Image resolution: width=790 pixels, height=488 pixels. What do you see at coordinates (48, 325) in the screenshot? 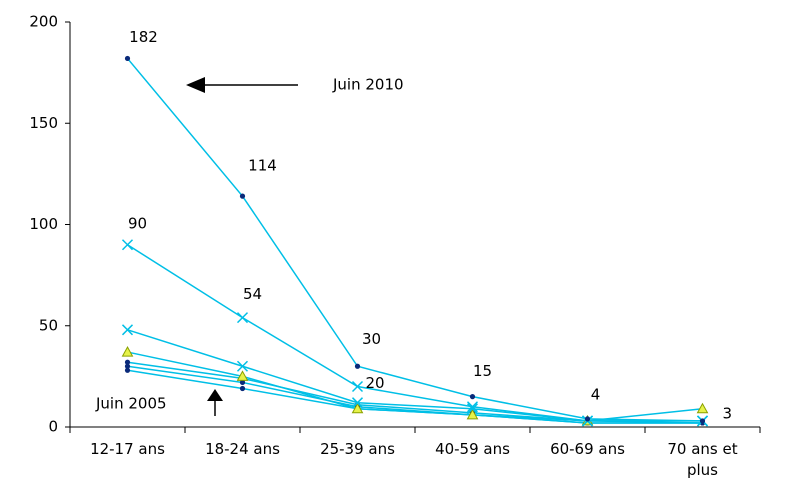
I see `y-tick-label: 50` at bounding box center [48, 325].